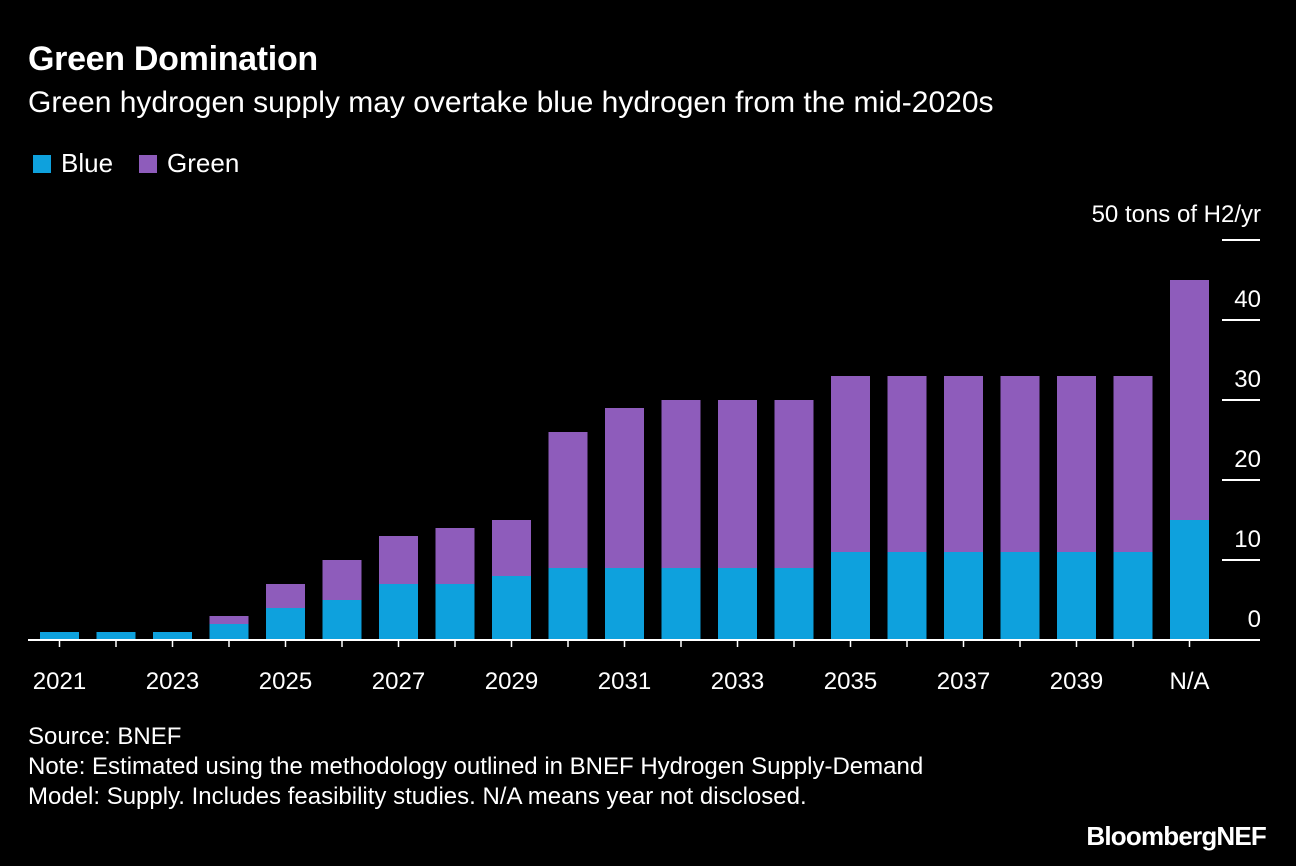  Describe the element at coordinates (172, 636) in the screenshot. I see `bar-blue-2023` at that location.